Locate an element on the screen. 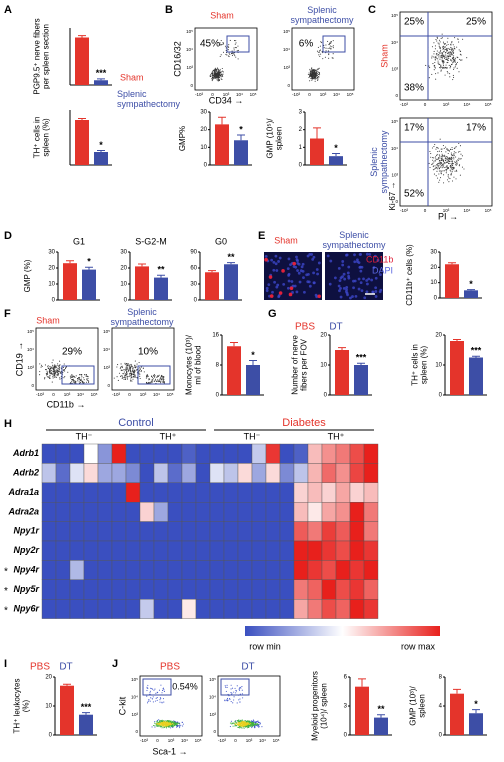  y-tick-label: 60 is located at coordinates (193, 269).